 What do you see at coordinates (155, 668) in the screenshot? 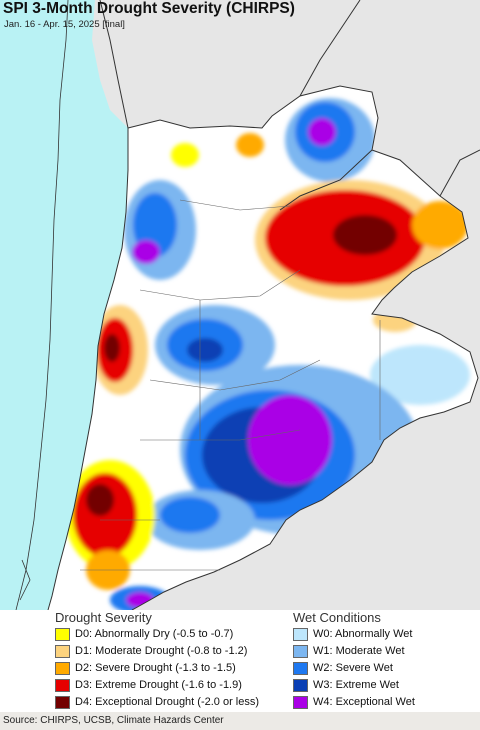
I see `legend-label-d2: D2: Severe Drought (-1.3 to -1.5)` at bounding box center [155, 668].